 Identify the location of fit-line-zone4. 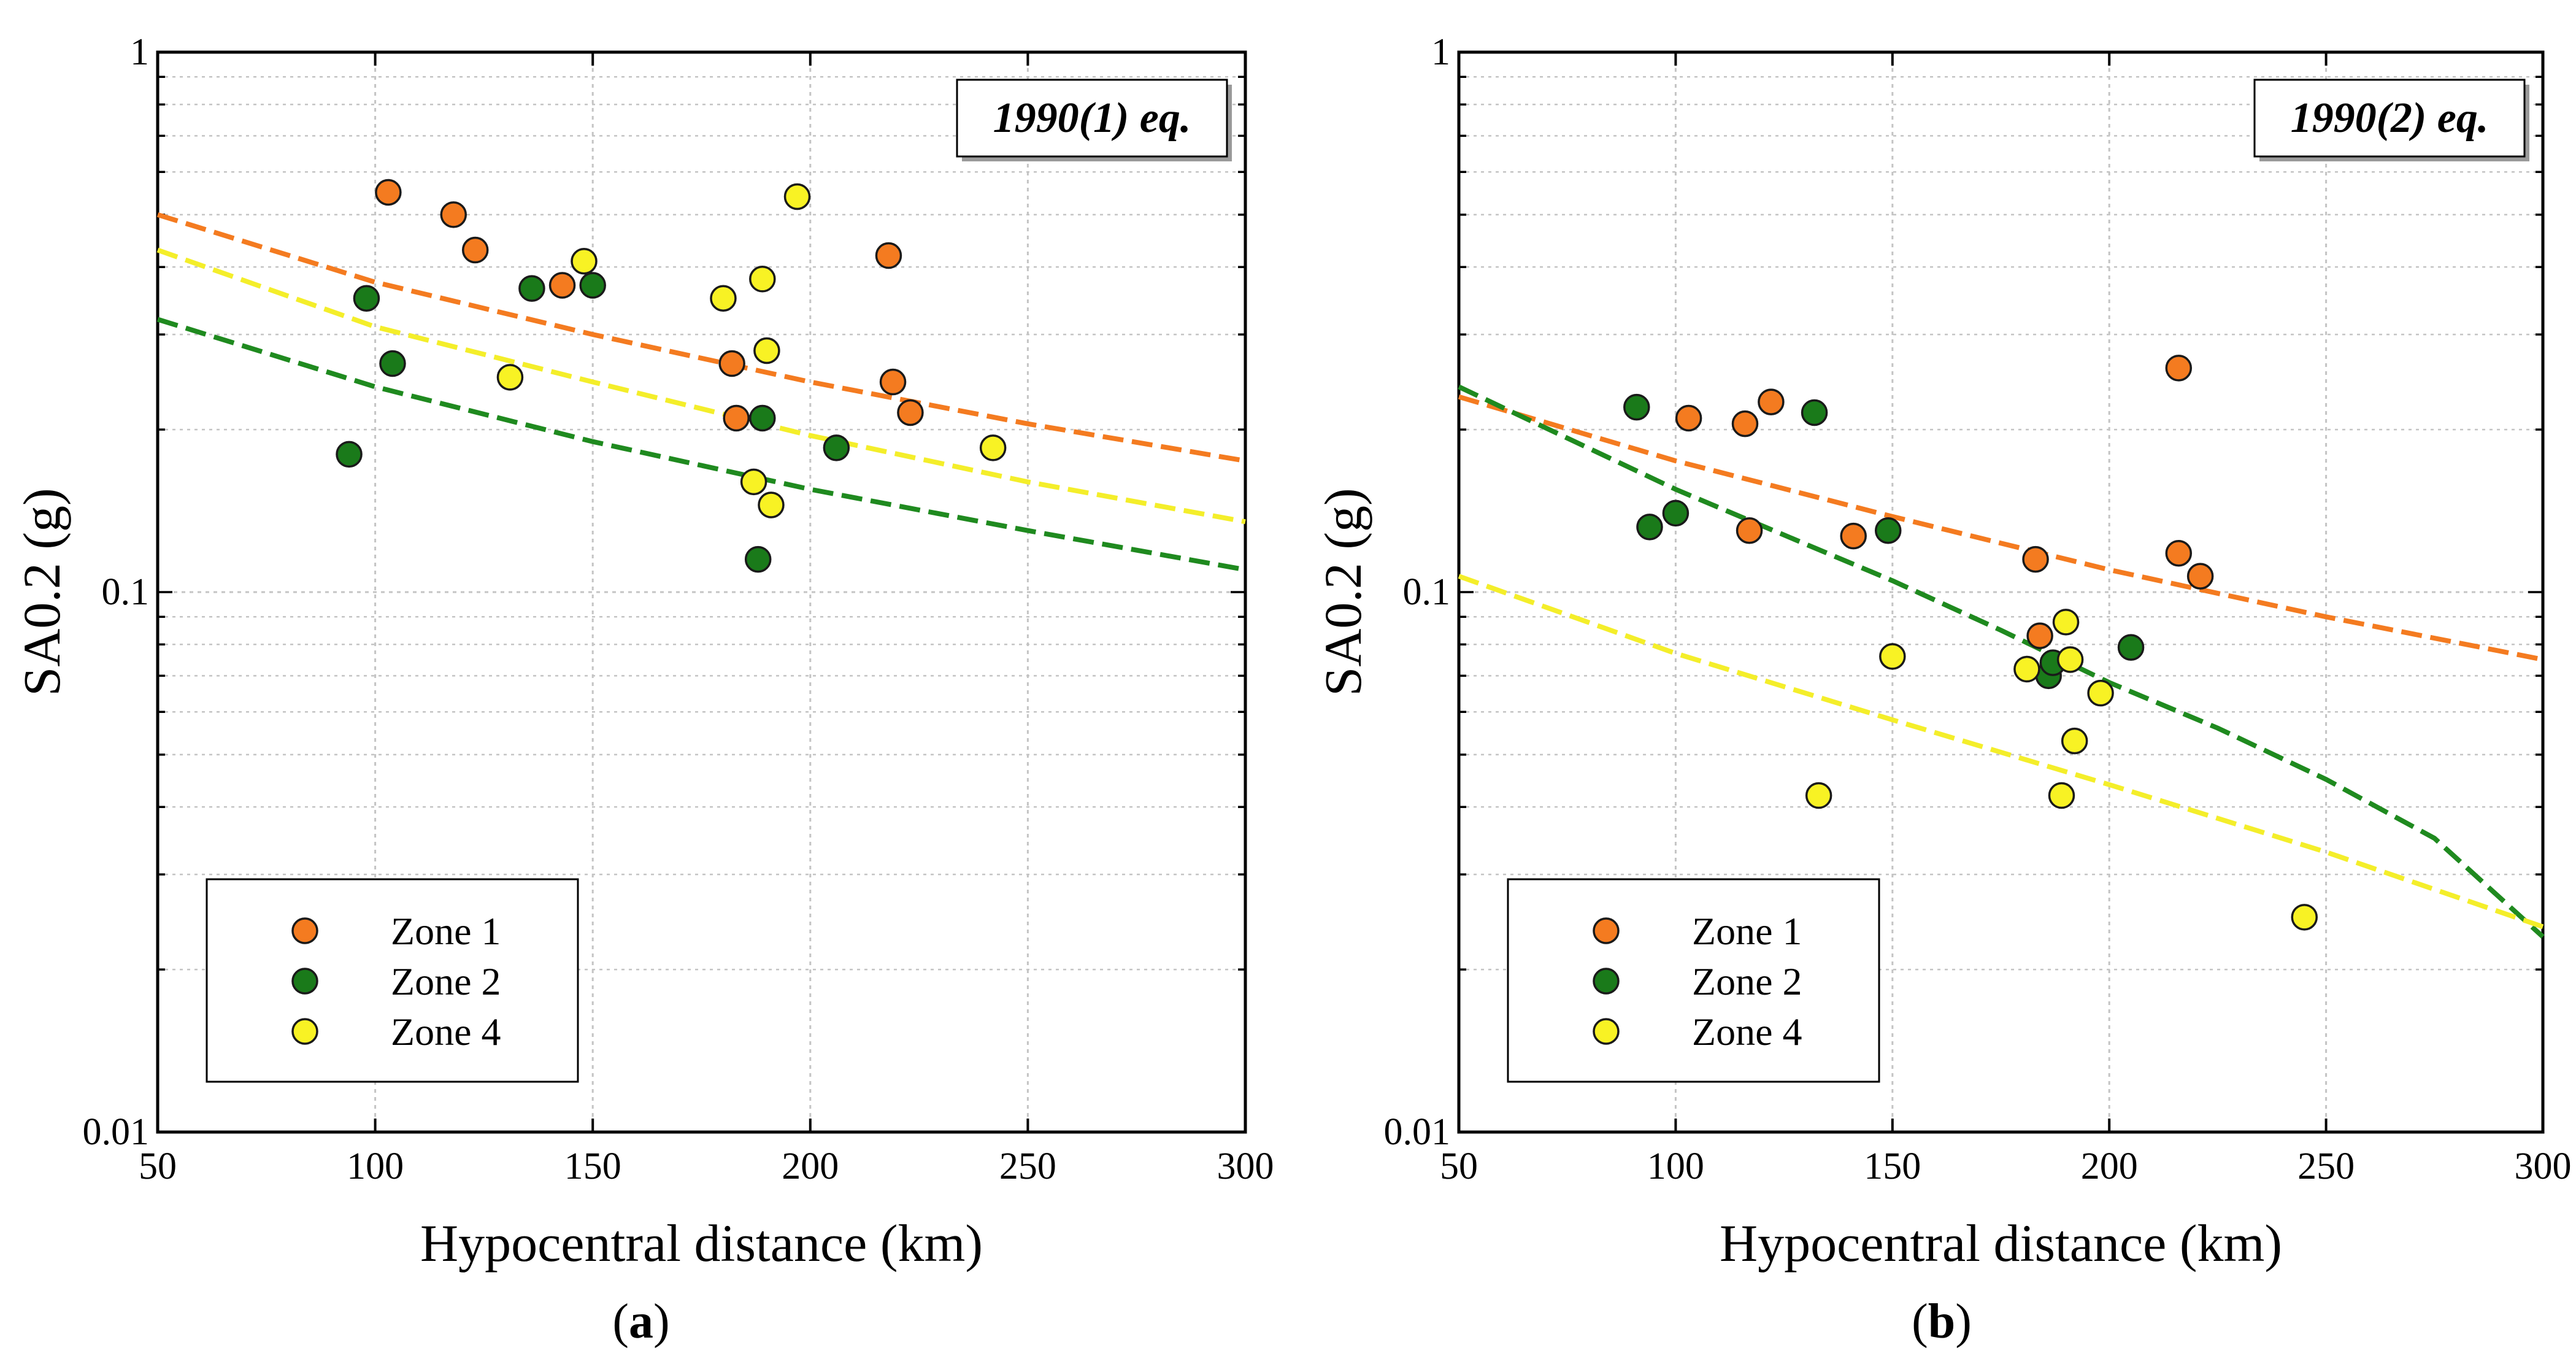
(701, 386).